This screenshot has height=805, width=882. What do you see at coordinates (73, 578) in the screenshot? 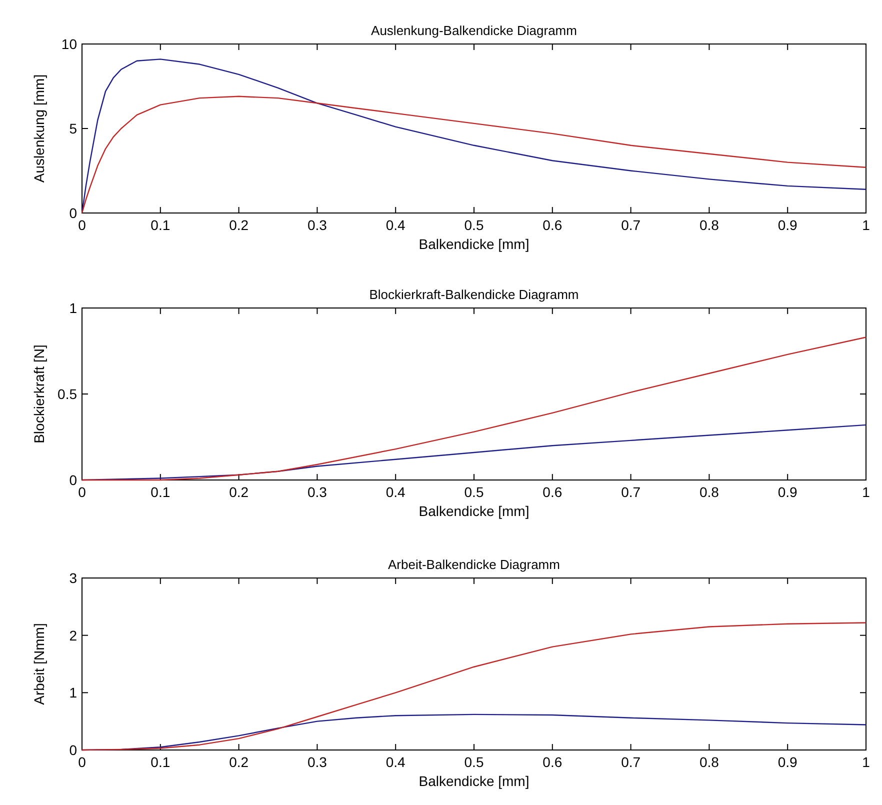
I see `y-tick-label: 3` at bounding box center [73, 578].